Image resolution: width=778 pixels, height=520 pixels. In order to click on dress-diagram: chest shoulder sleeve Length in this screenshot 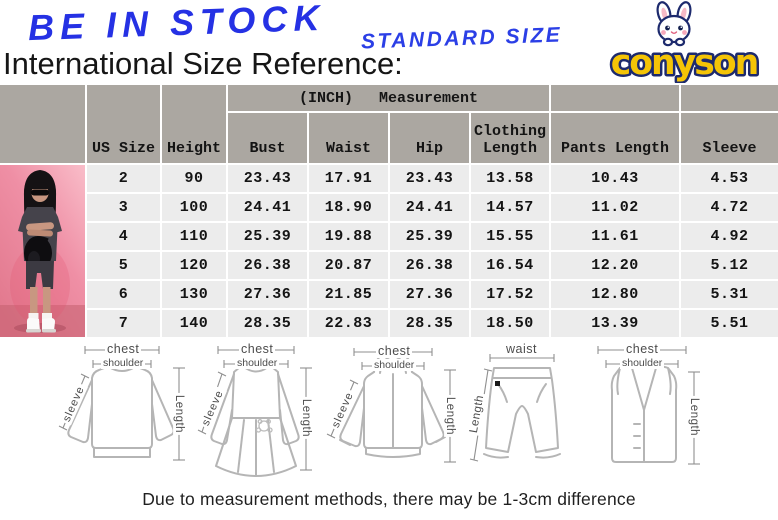, I will do `click(256, 411)`.